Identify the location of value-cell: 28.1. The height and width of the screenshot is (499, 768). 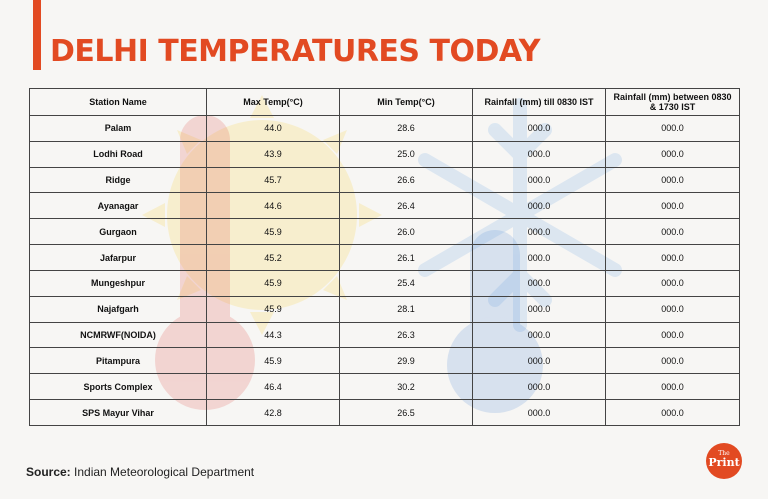
(406, 309).